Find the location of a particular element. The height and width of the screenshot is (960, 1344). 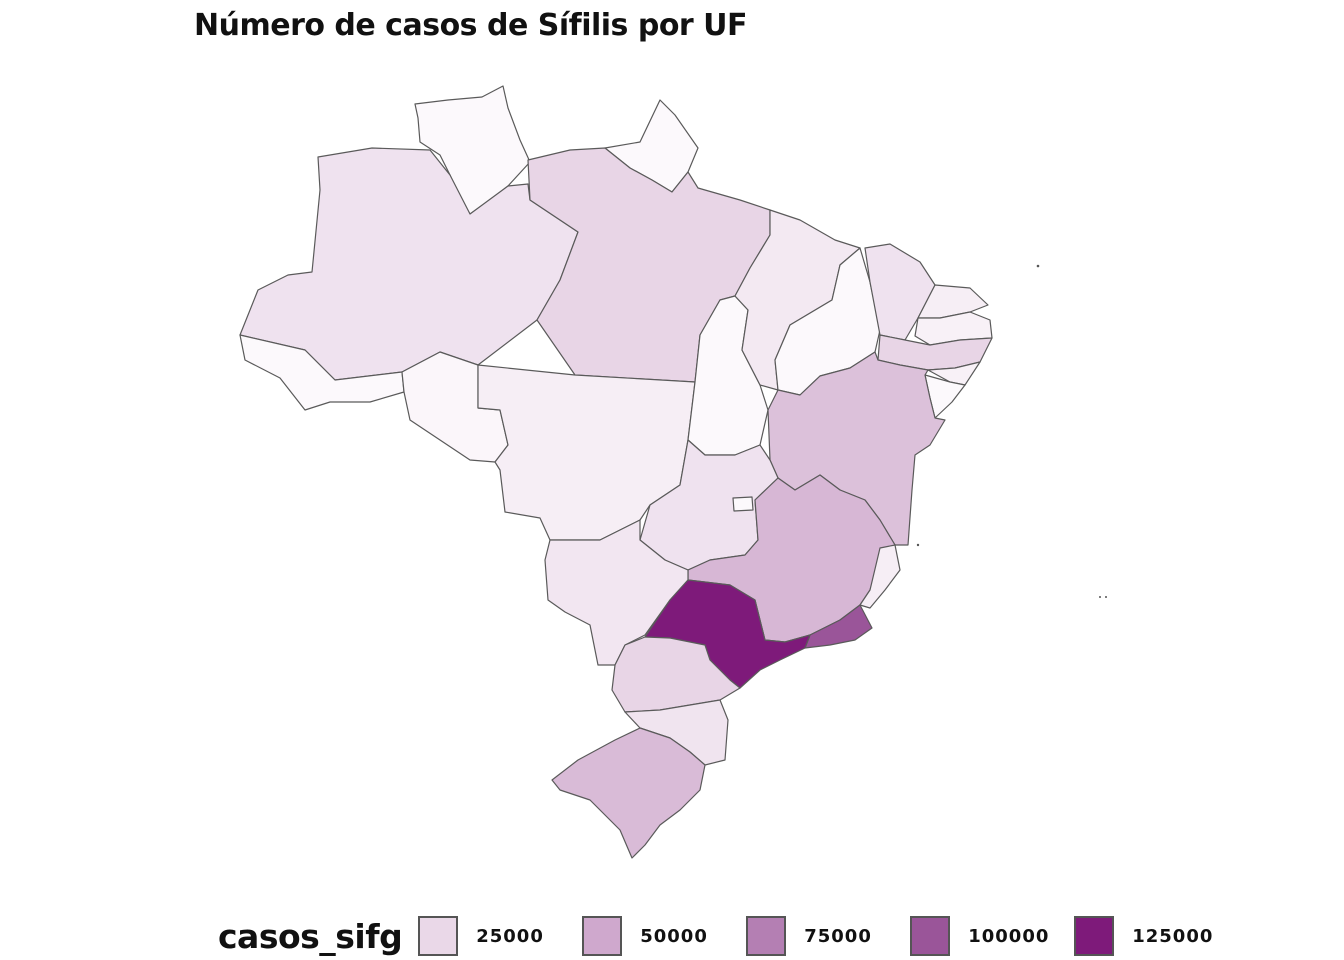

state-ms is located at coordinates (616, 592).